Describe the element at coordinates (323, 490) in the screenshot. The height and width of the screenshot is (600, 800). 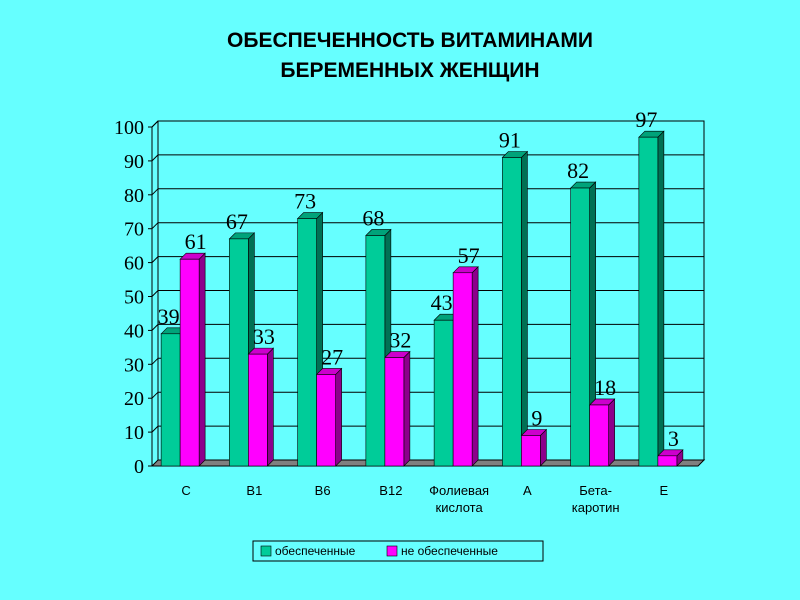
I see `x-tick-label: В6` at that location.